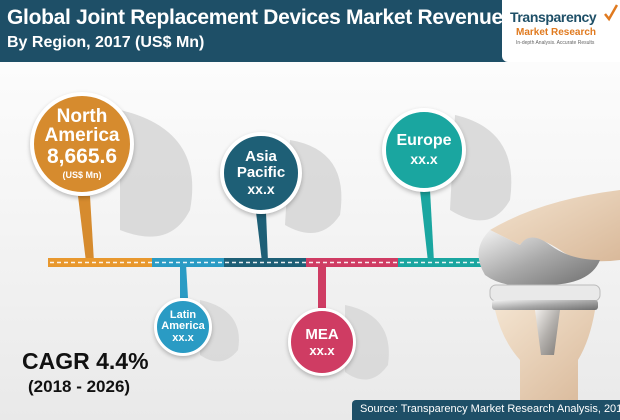 Image resolution: width=620 pixels, height=420 pixels. I want to click on north-america-pin, so click(86, 229).